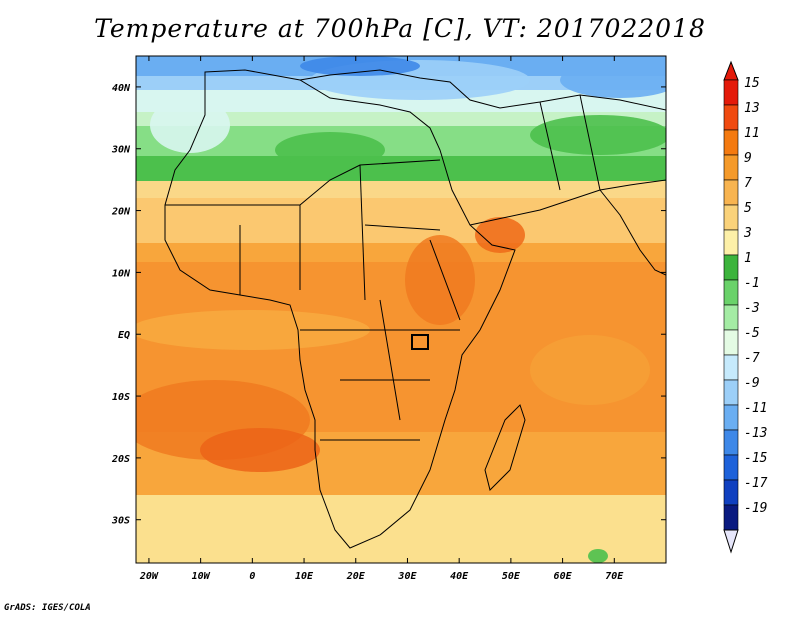 The image size is (800, 618). I want to click on colorbar-label: -17, so click(756, 483).